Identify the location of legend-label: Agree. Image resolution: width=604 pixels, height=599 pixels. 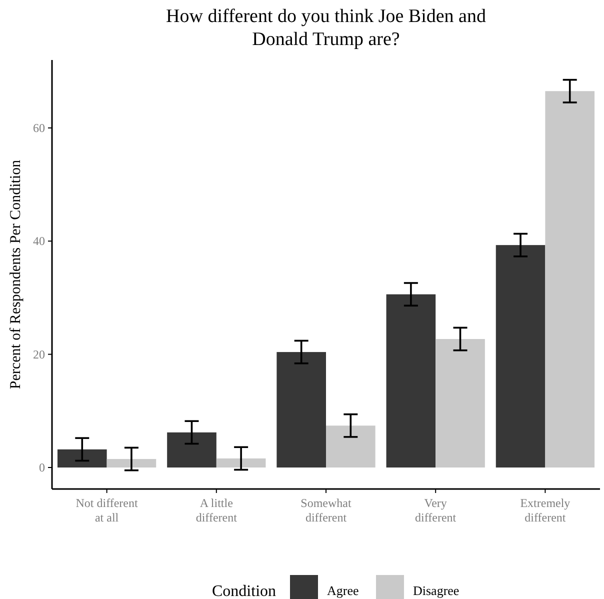
(343, 590).